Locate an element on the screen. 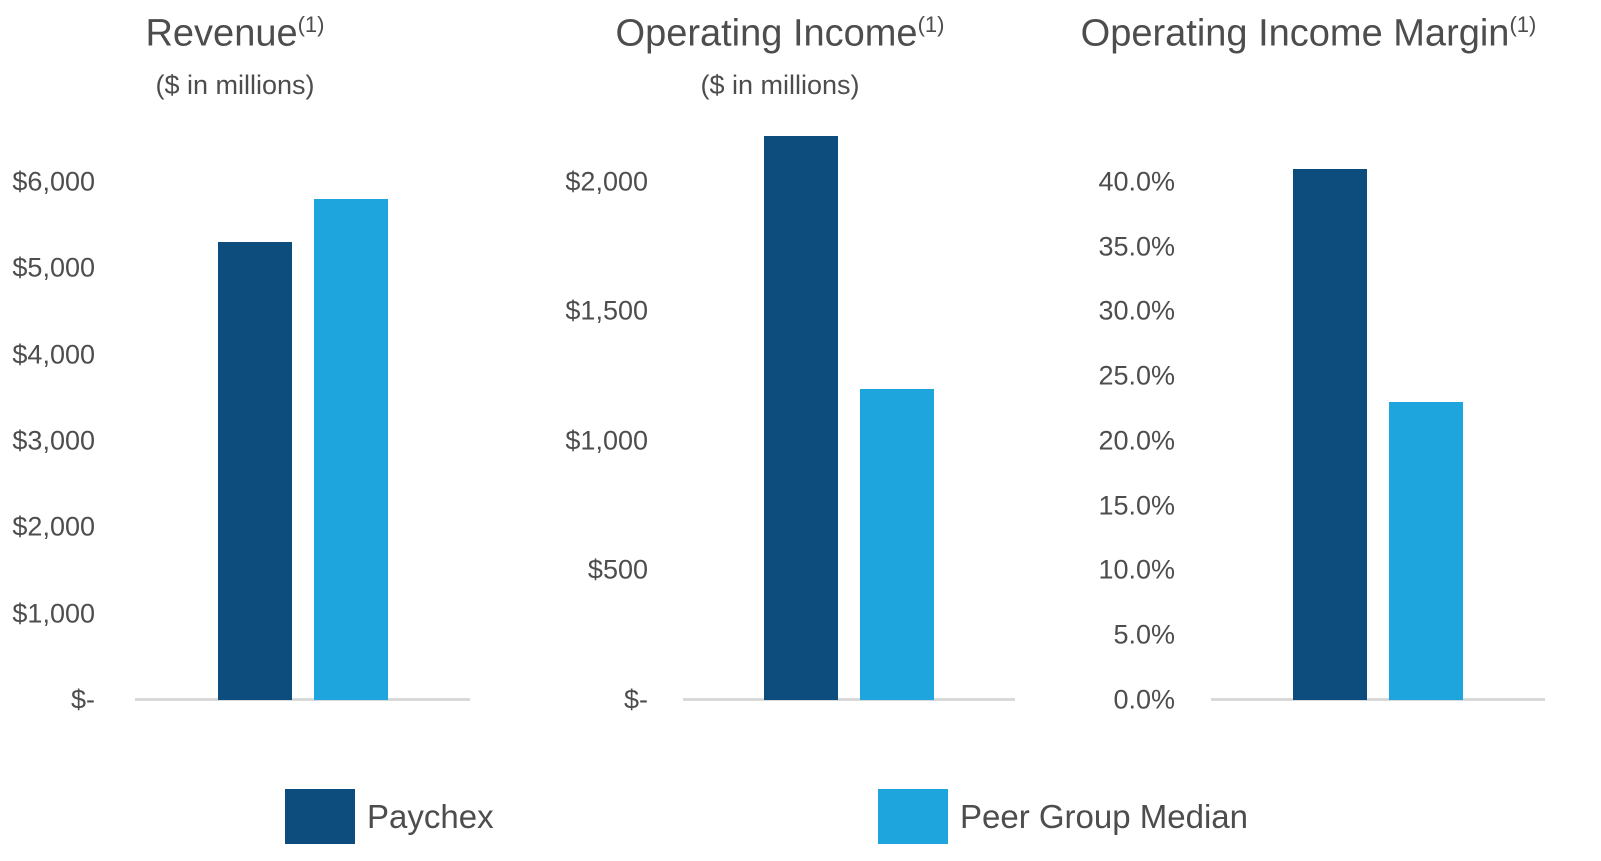 The height and width of the screenshot is (861, 1601). y-tick-label: 20.0% is located at coordinates (1136, 440).